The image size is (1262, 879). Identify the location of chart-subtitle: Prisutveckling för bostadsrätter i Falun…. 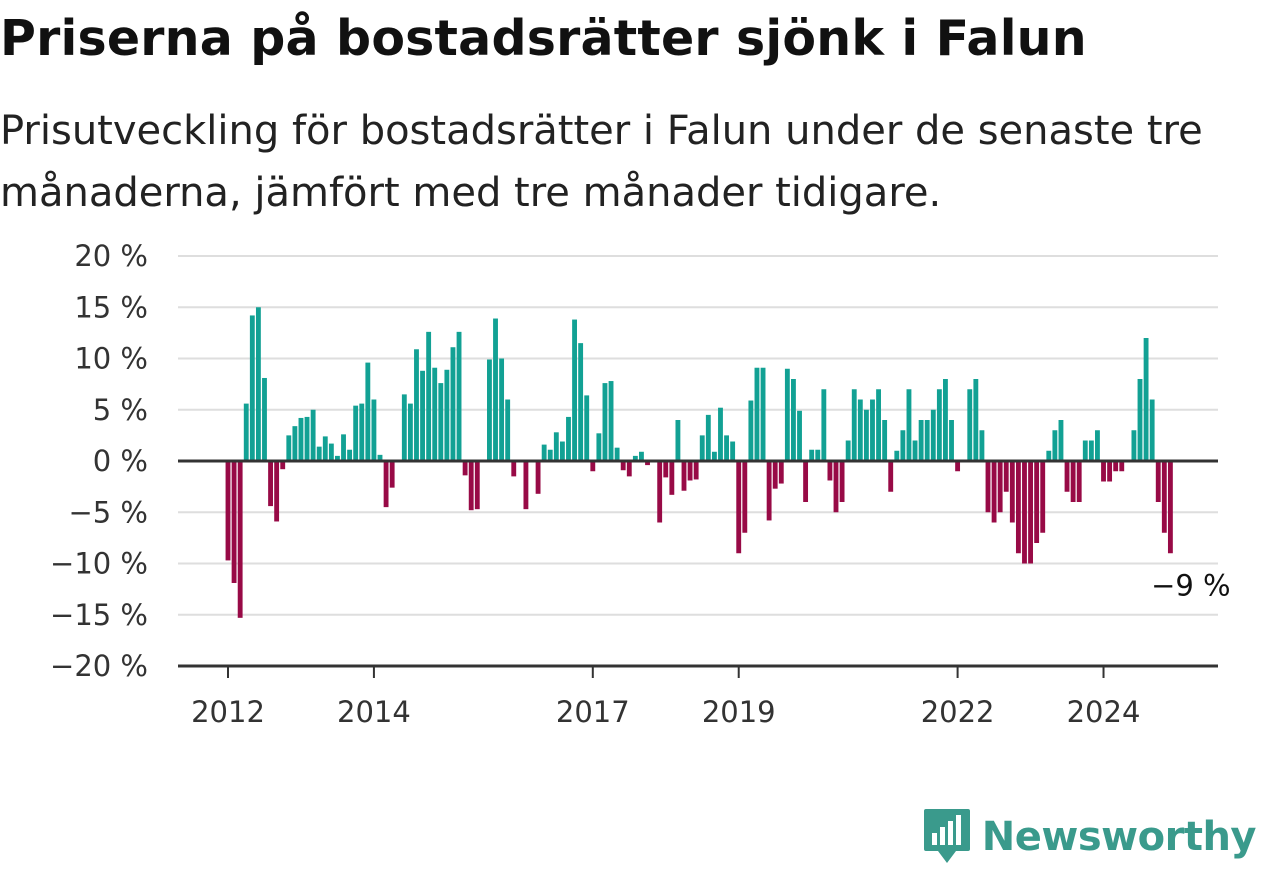
(601, 162).